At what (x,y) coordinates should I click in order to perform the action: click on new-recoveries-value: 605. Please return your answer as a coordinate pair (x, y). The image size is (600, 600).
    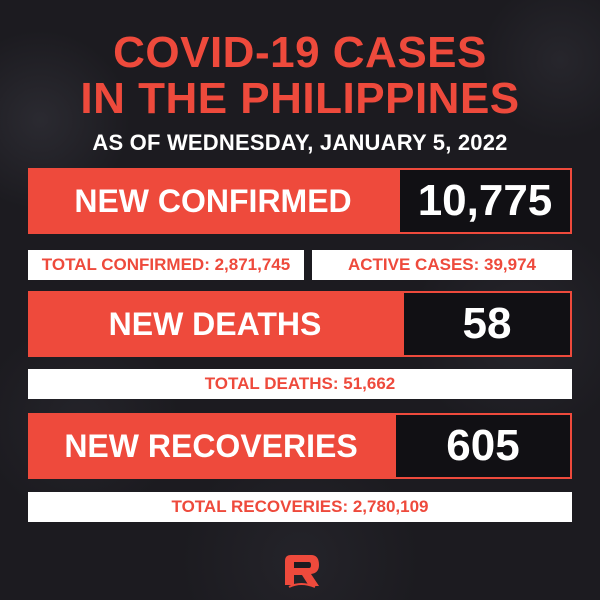
    Looking at the image, I should click on (483, 446).